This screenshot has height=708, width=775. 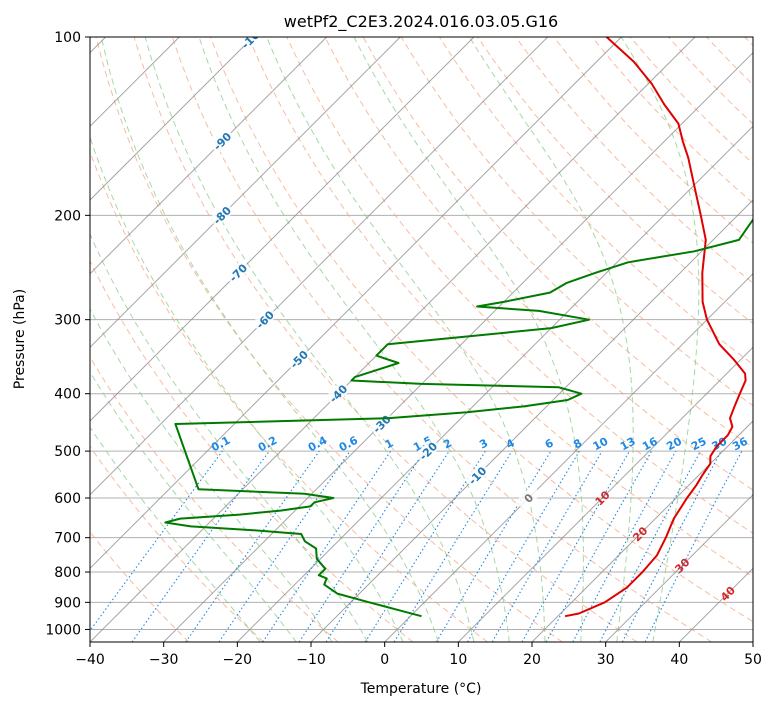 I want to click on mixing-ratio-label: 25, so click(x=699, y=444).